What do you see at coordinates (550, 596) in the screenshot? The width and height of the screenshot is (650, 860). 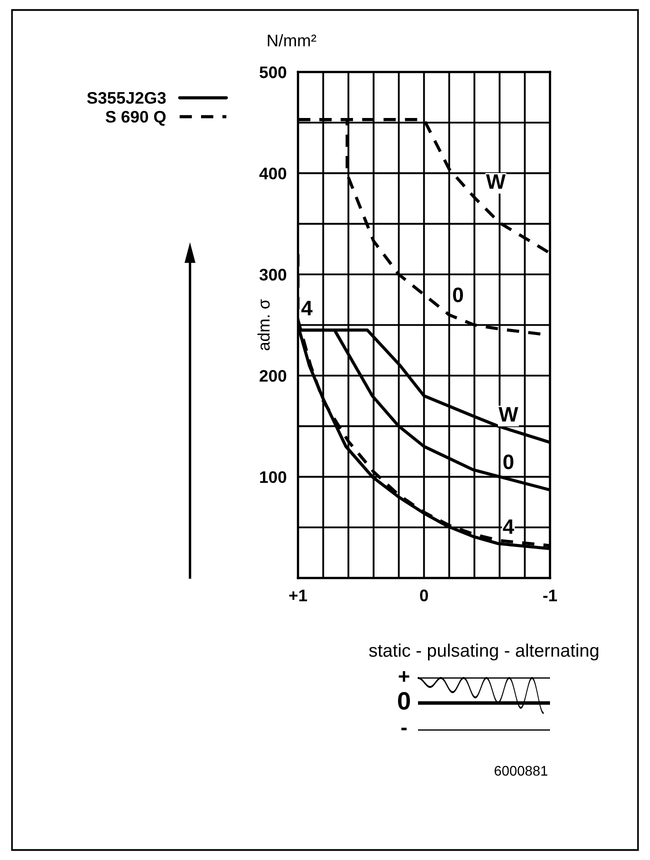 I see `x-tick-label: -1` at bounding box center [550, 596].